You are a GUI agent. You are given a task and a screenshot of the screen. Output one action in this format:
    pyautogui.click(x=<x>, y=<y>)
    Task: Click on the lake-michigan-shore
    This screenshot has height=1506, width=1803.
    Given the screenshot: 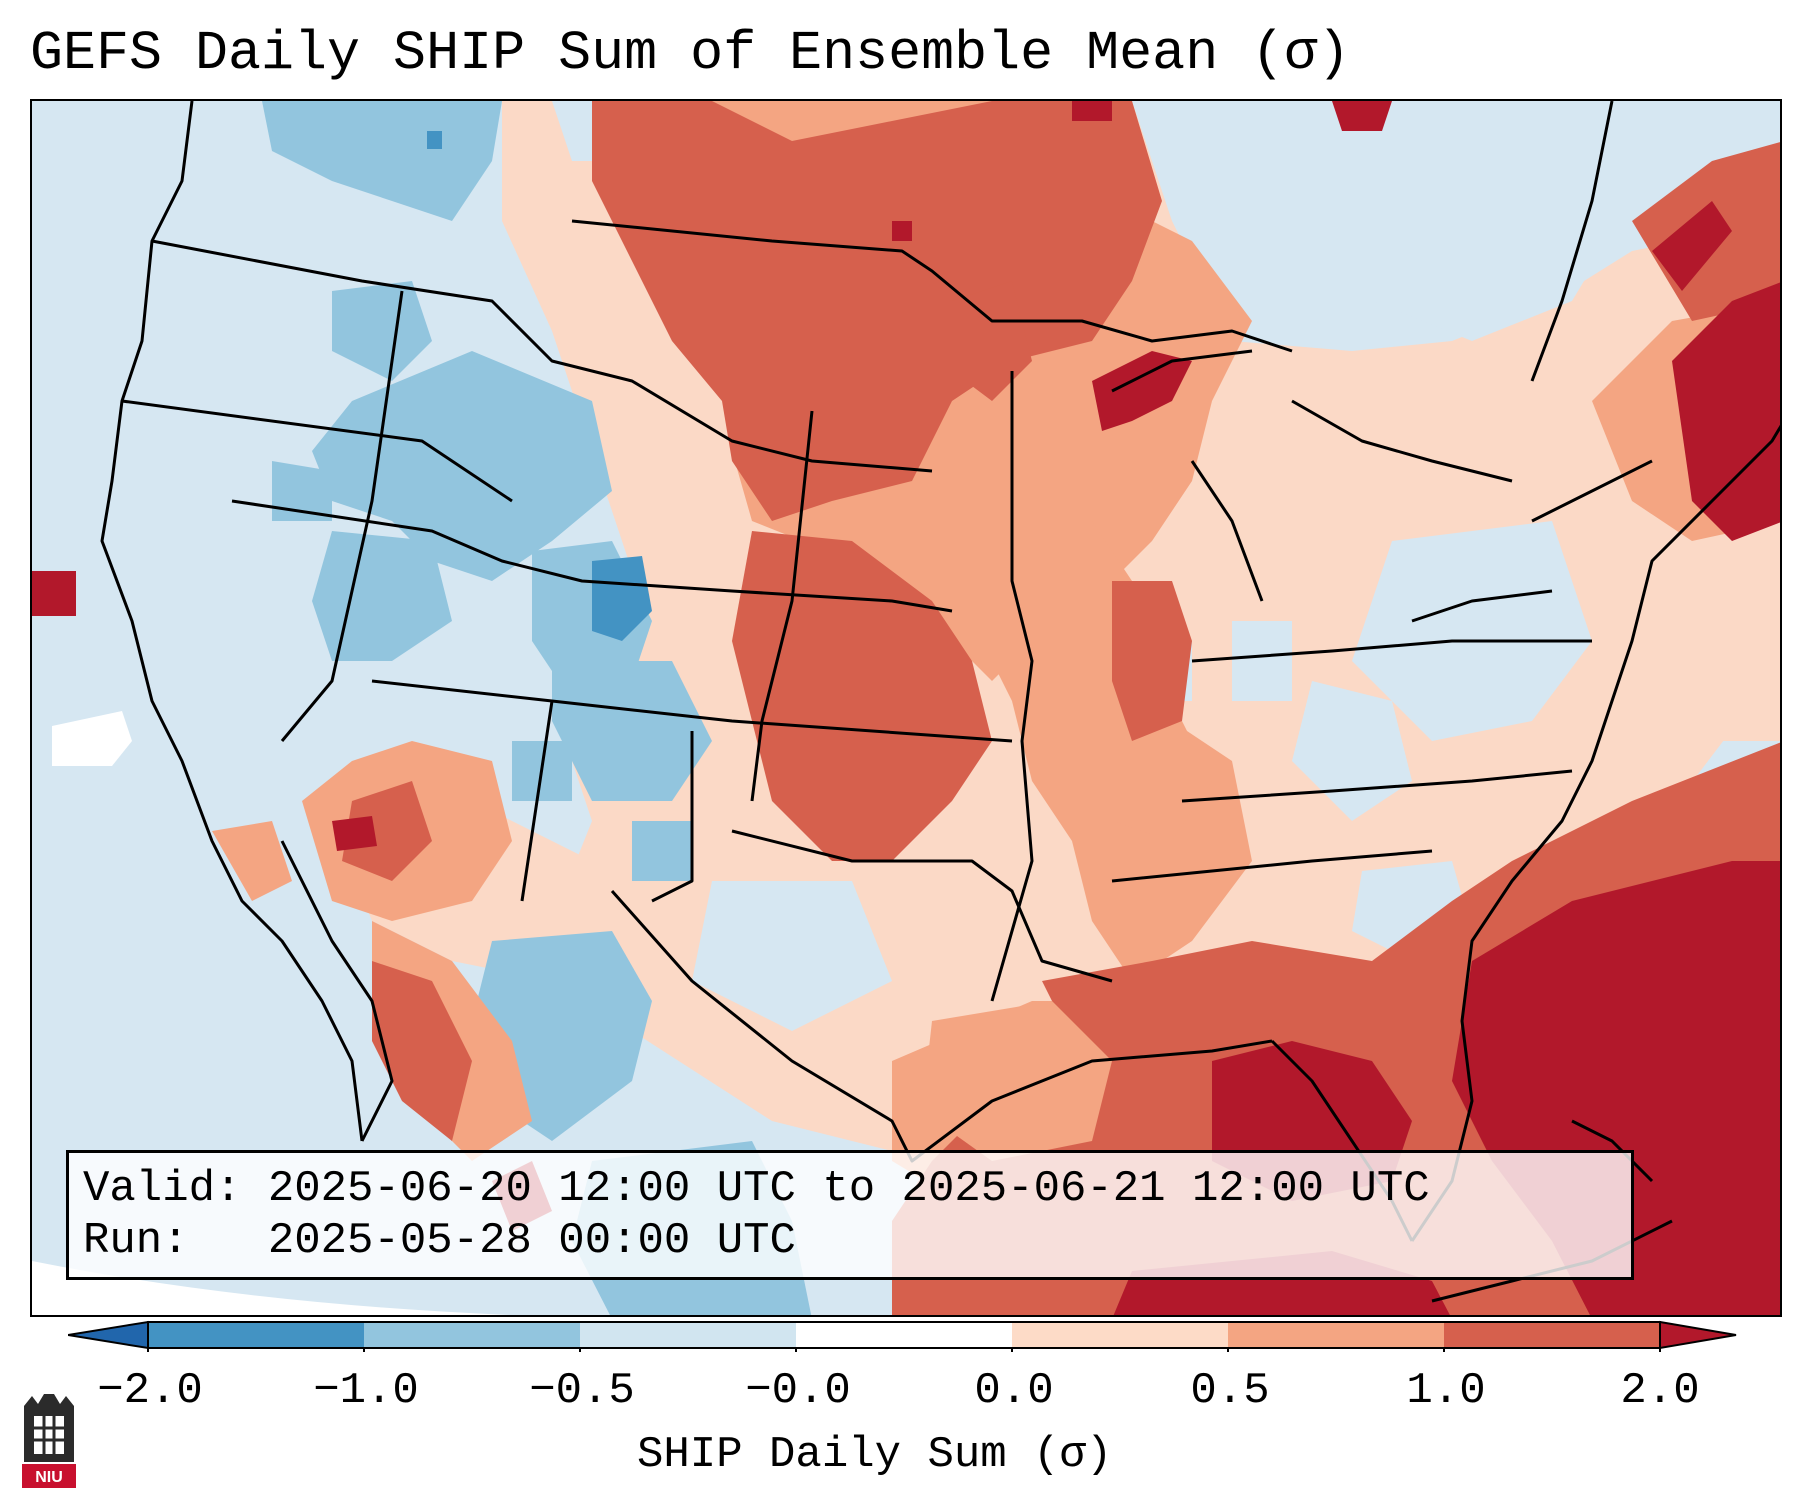 What is the action you would take?
    pyautogui.click(x=1227, y=531)
    